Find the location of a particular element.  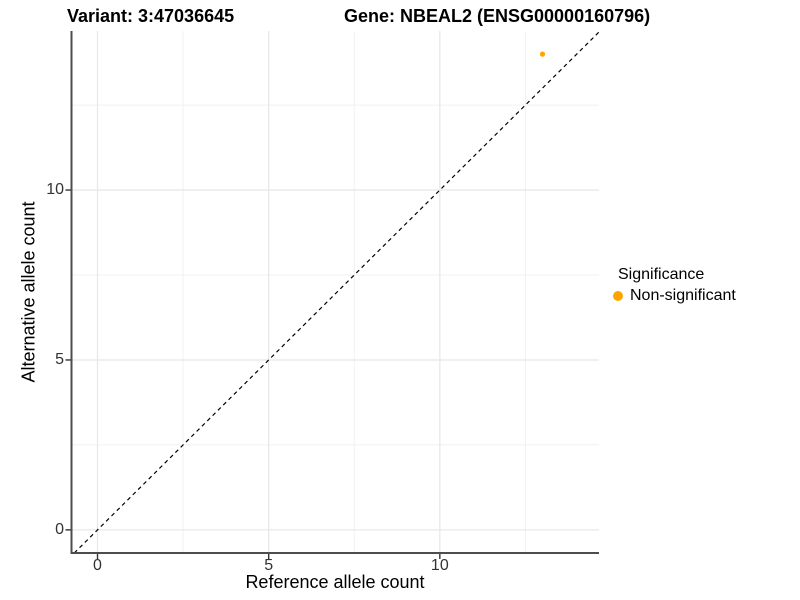

x-tick-label: 5 is located at coordinates (269, 565).